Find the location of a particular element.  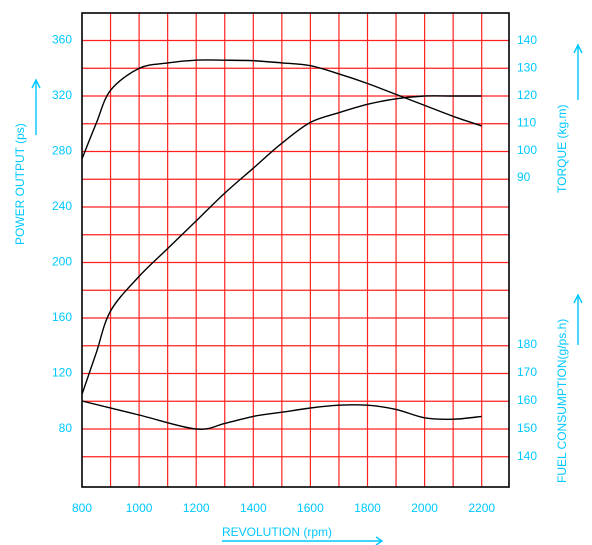

x-axis-arrow is located at coordinates (303, 540).